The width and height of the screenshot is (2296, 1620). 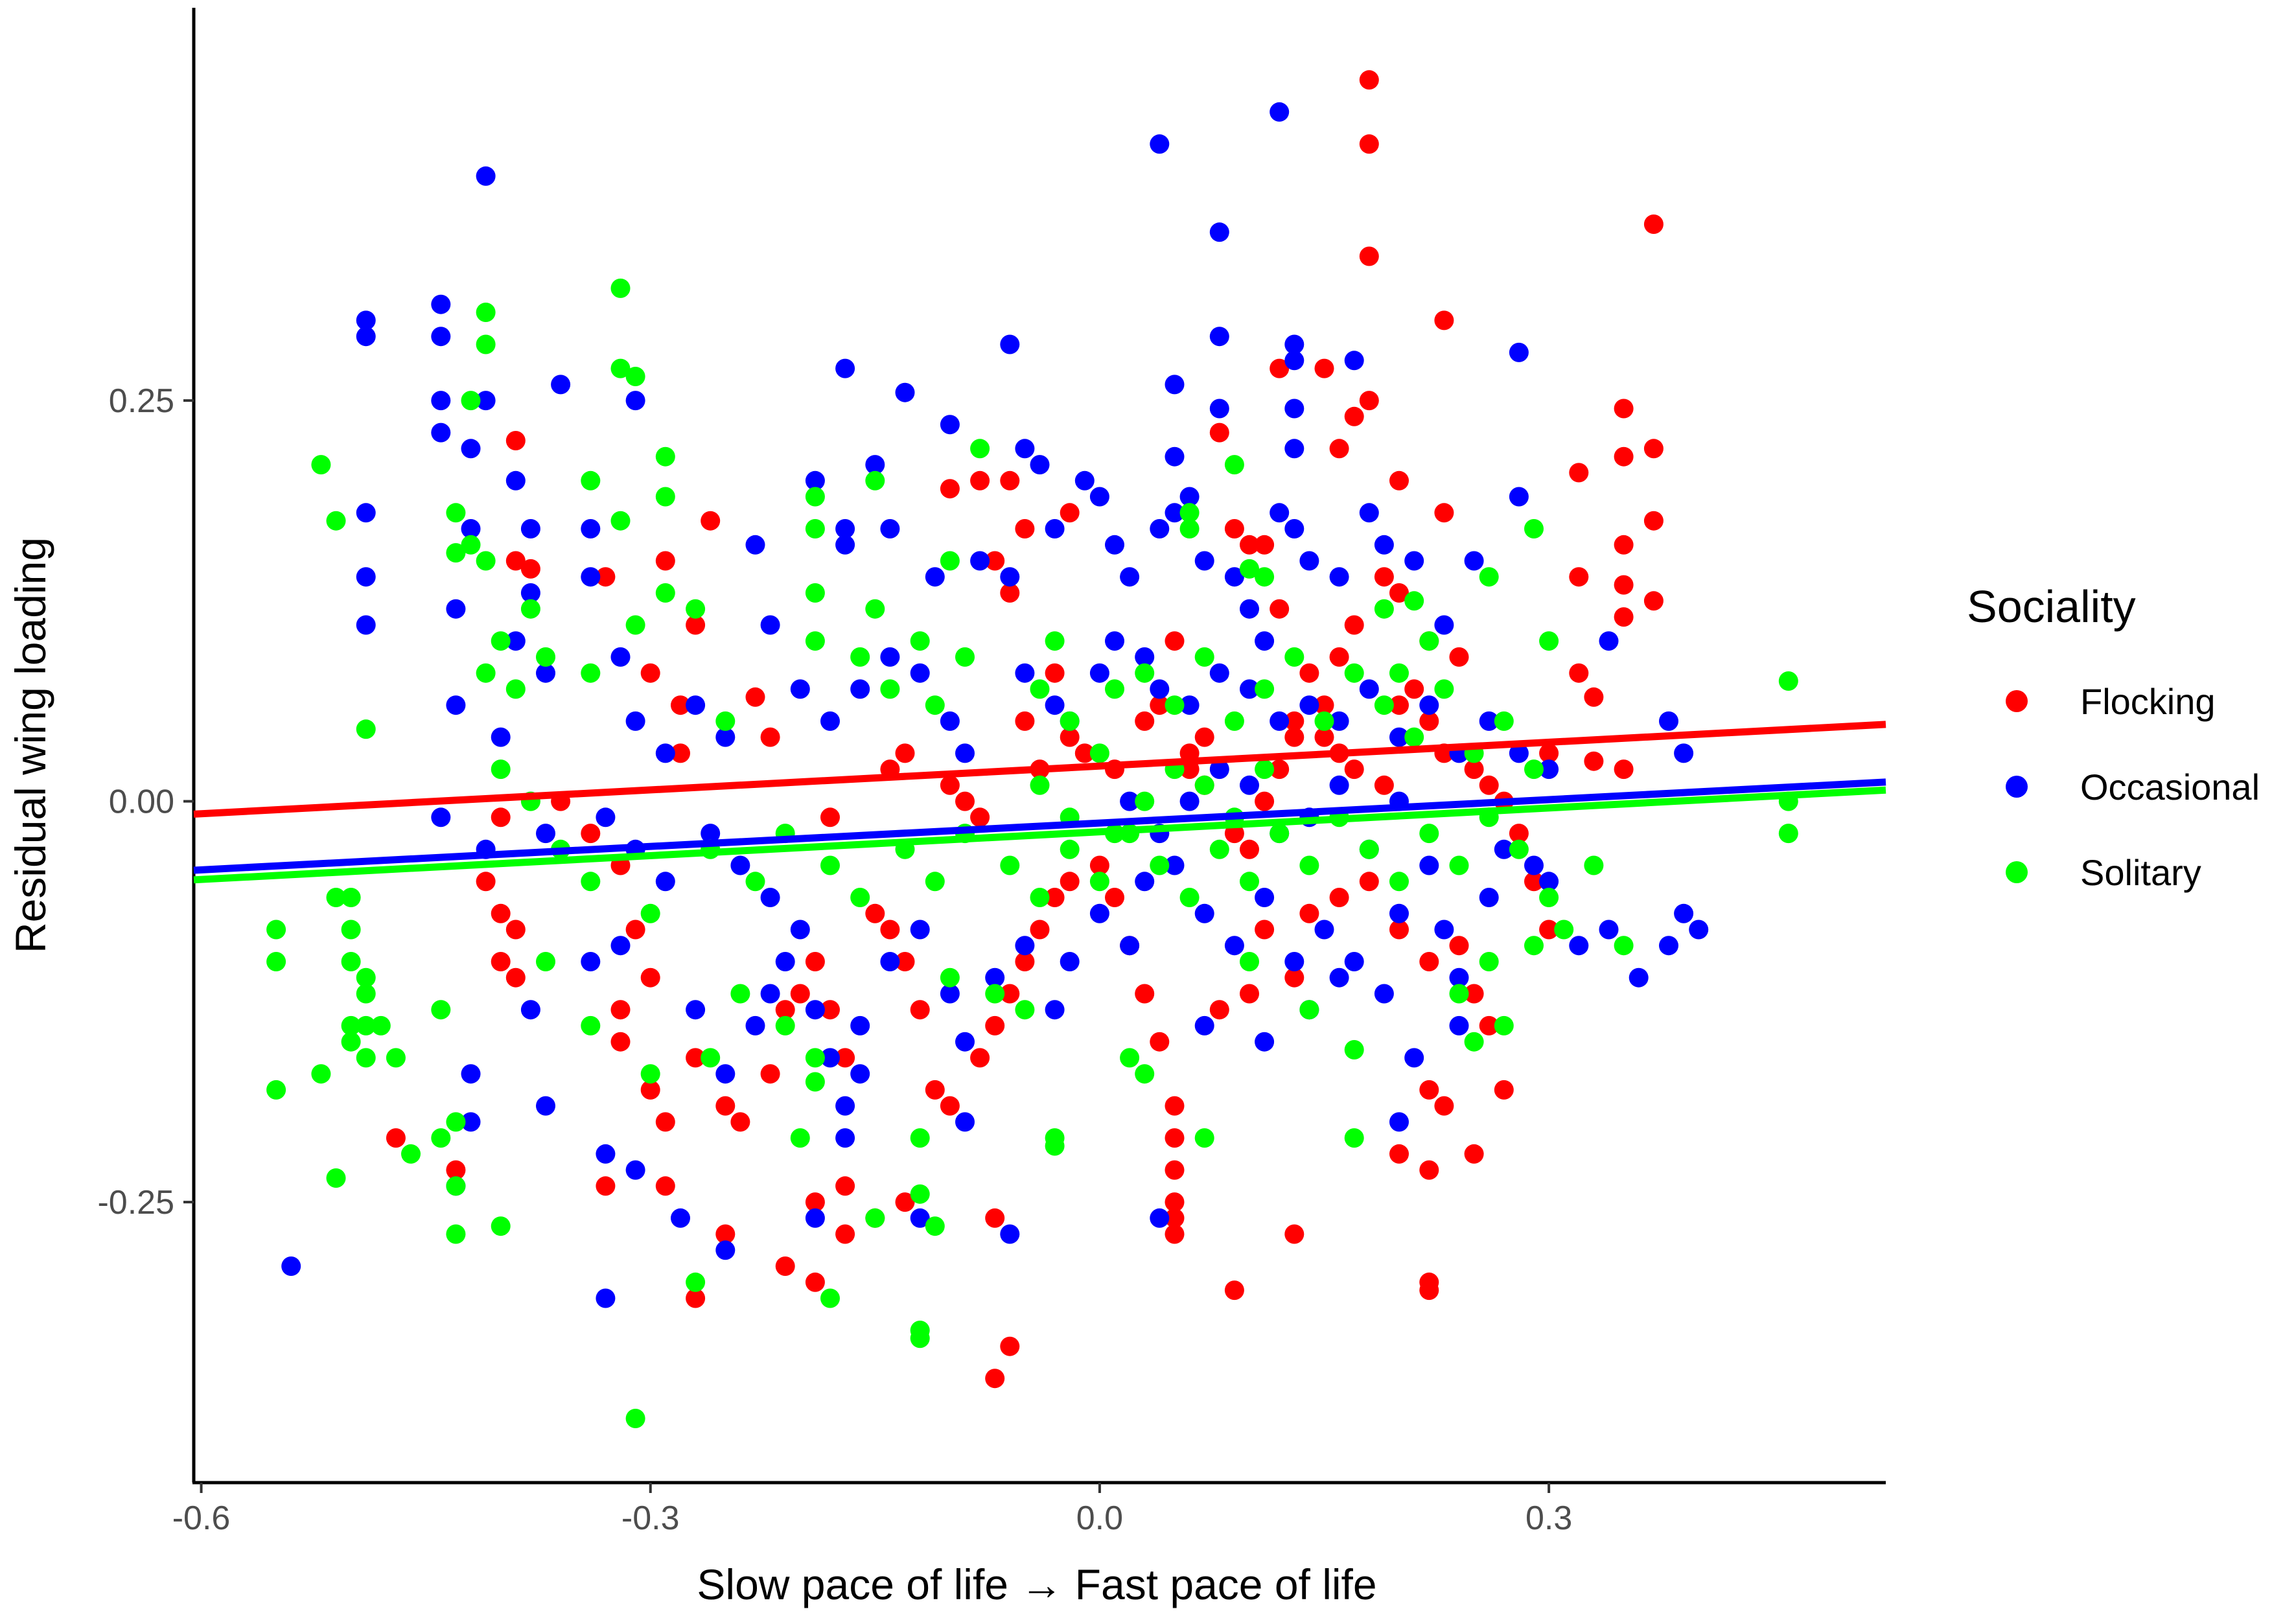 I want to click on y-tick-label: 0.25, so click(x=141, y=401).